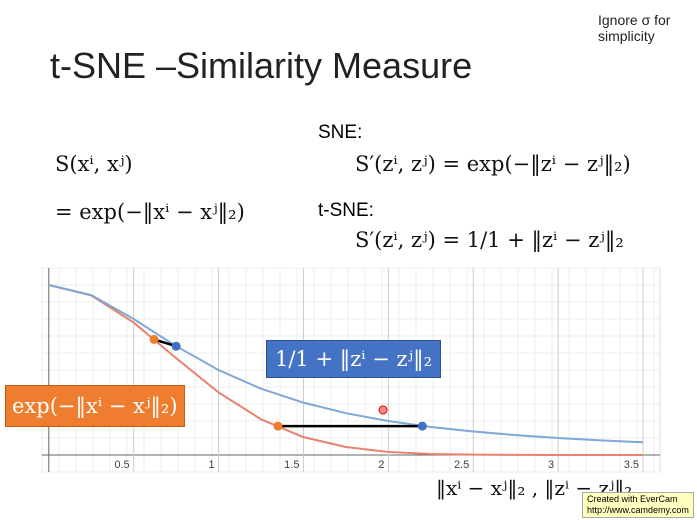  What do you see at coordinates (95, 406) in the screenshot?
I see `legend-box: exp(−‖xⁱ − xʲ‖₂)` at bounding box center [95, 406].